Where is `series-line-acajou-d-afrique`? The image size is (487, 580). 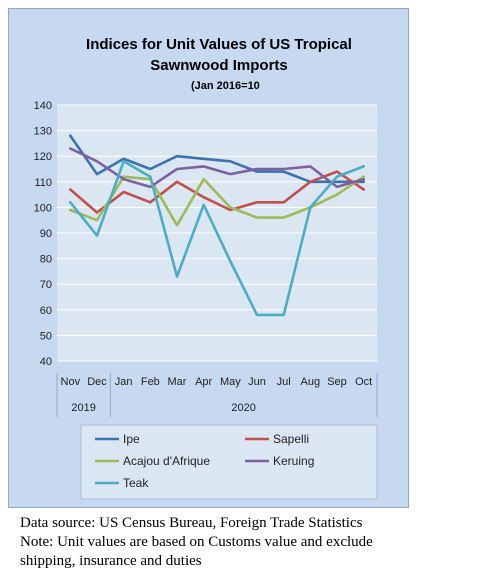 series-line-acajou-d-afrique is located at coordinates (217, 201).